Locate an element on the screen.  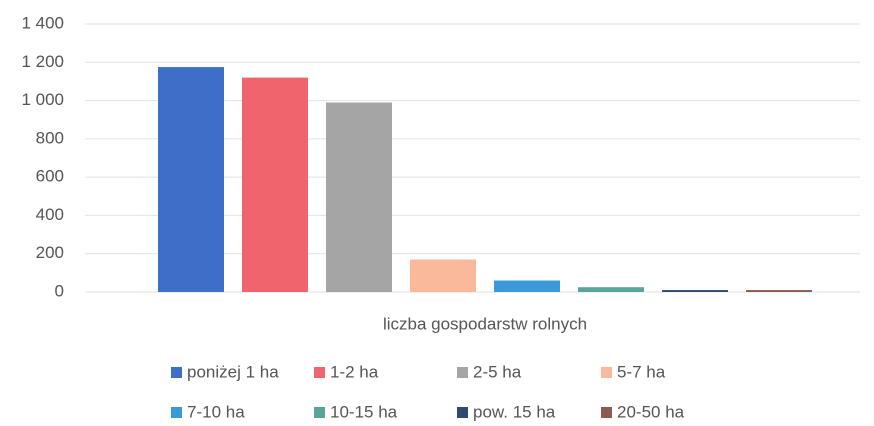
y-tick-label: 200 is located at coordinates (50, 252).